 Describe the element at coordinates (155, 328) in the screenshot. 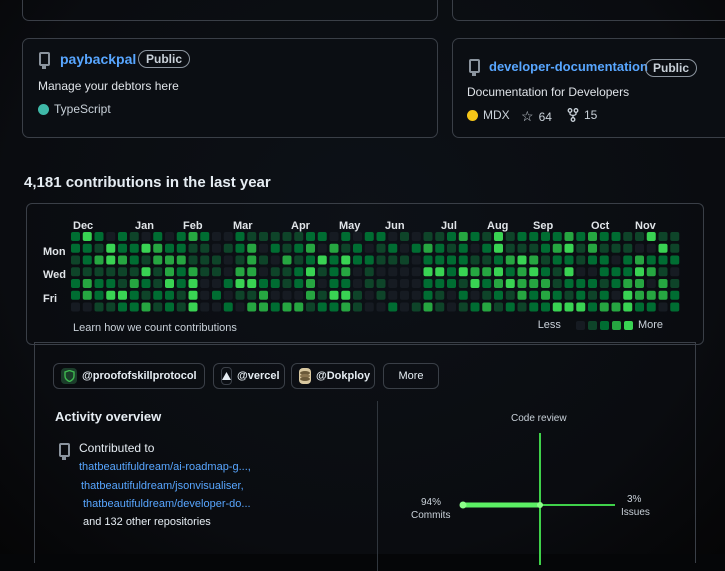

I see `learn-contributions-link: Learn how we count contributions` at that location.